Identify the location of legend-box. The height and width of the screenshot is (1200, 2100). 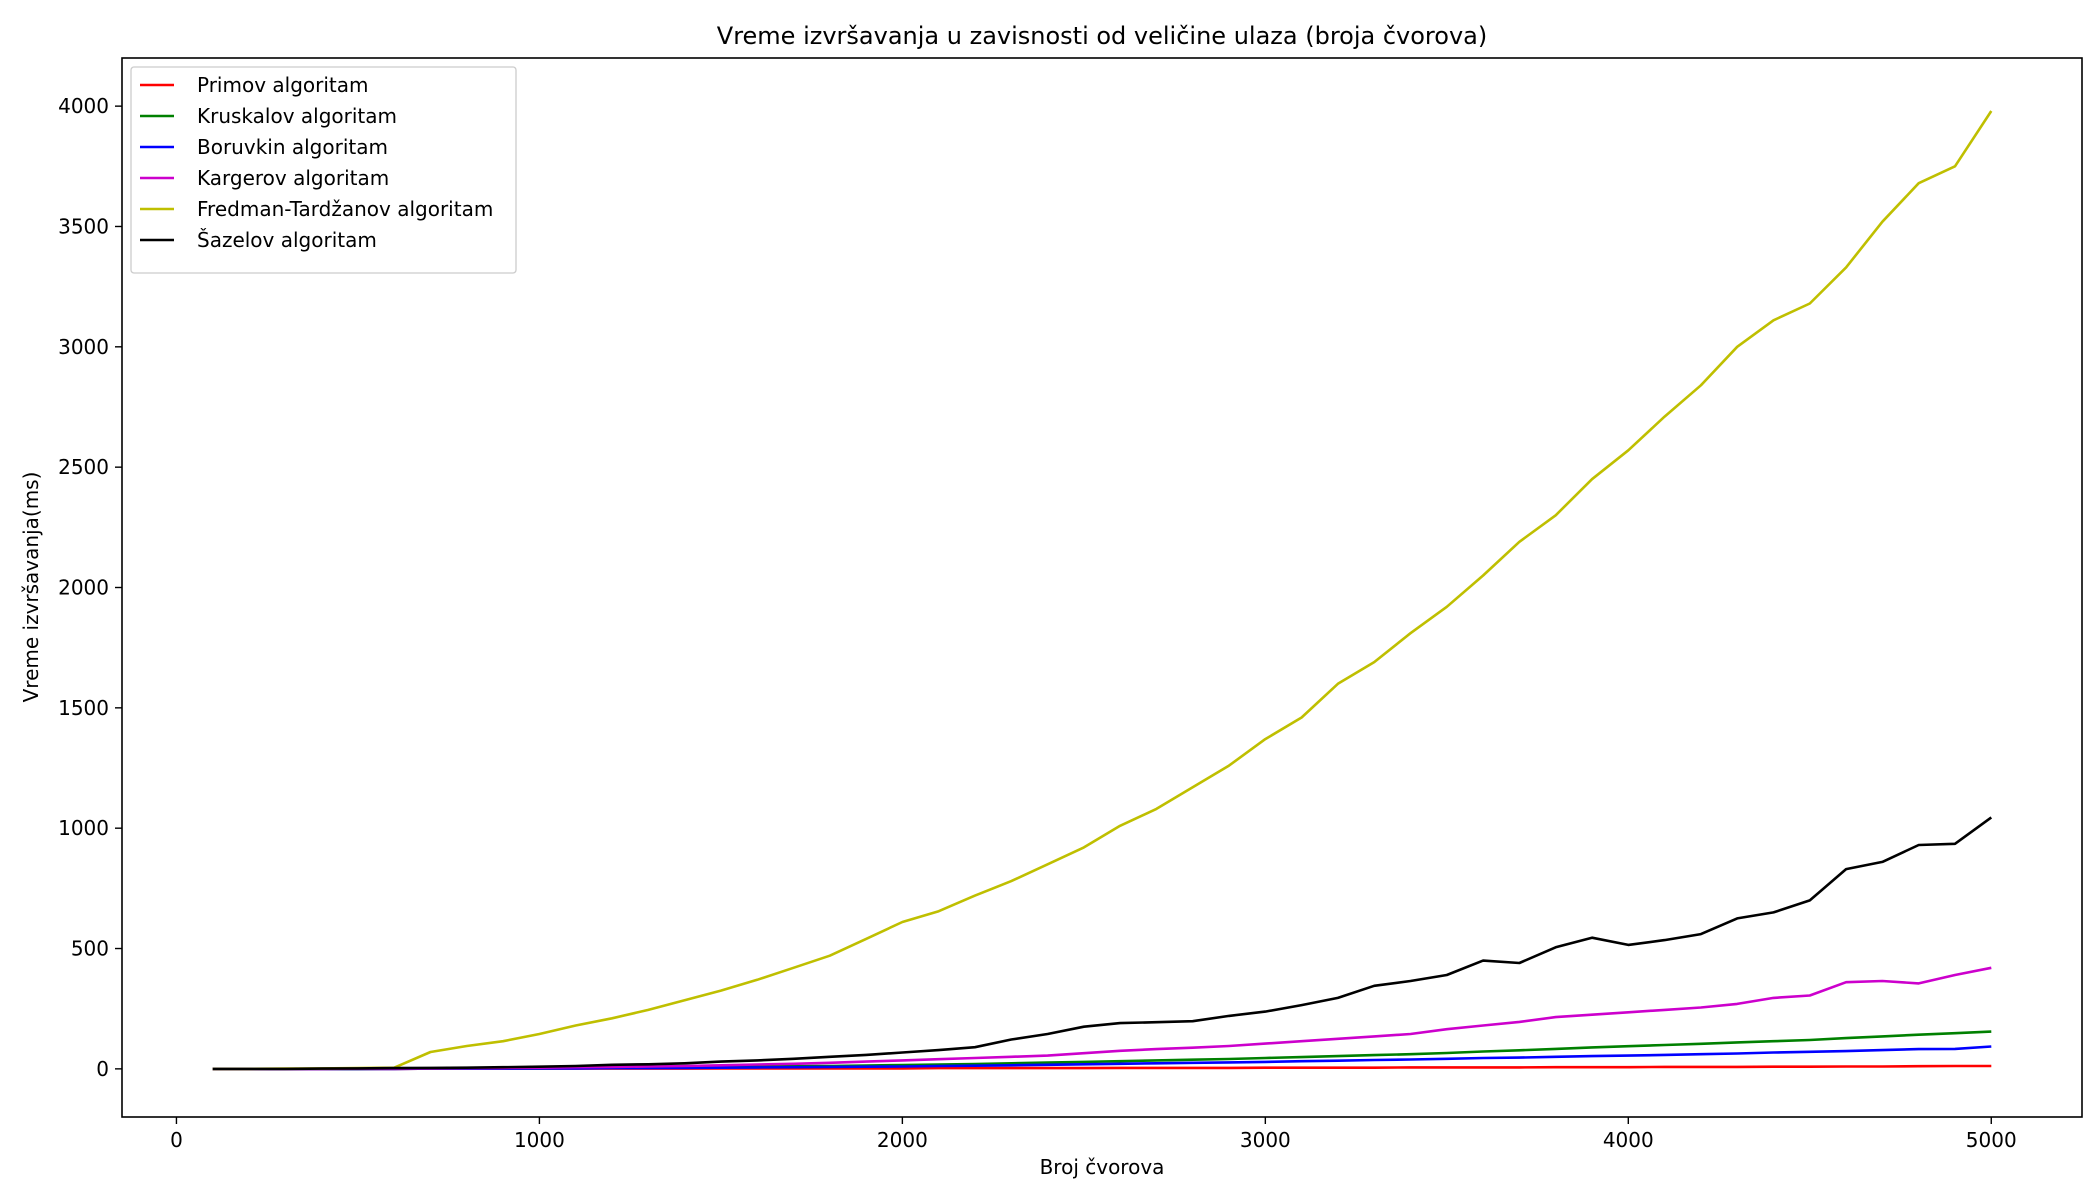
(323, 170).